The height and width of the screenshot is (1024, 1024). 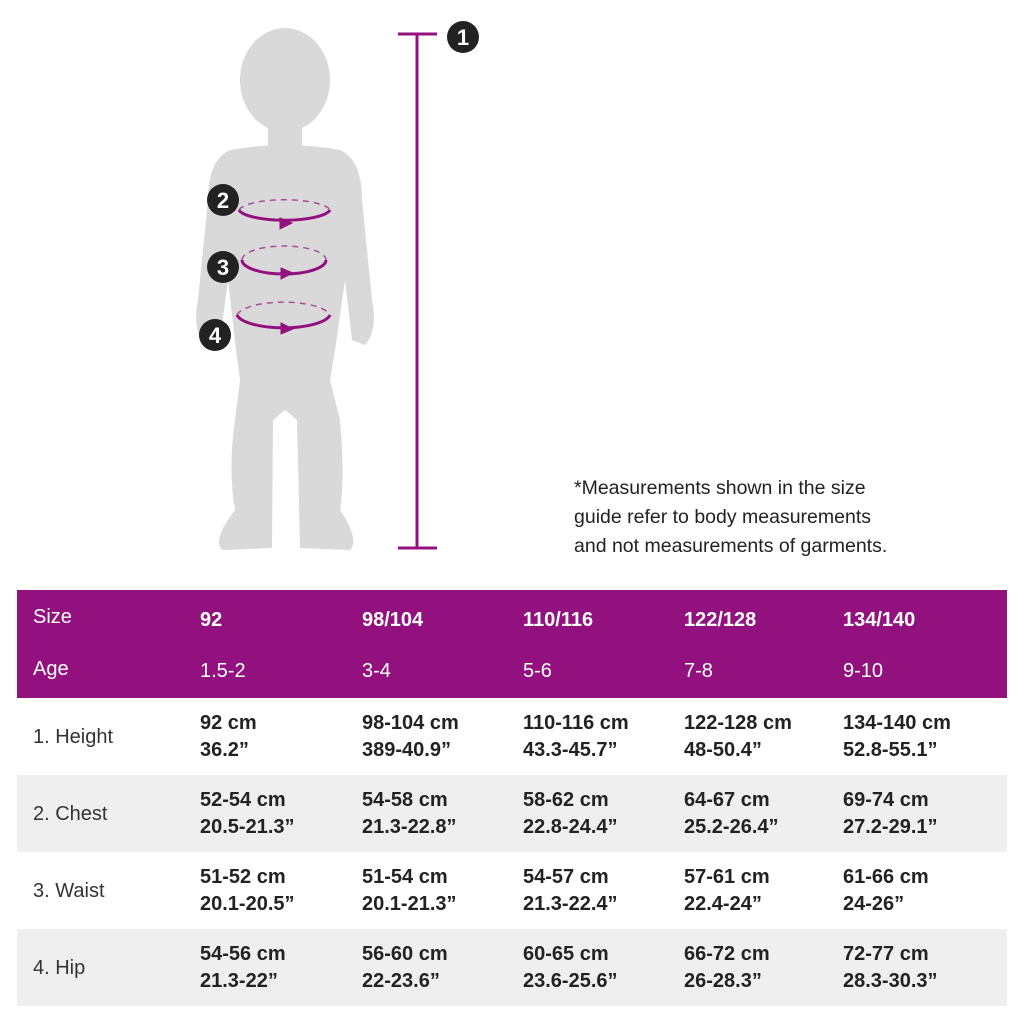 I want to click on cm-value: 58-62 cm, so click(x=566, y=800).